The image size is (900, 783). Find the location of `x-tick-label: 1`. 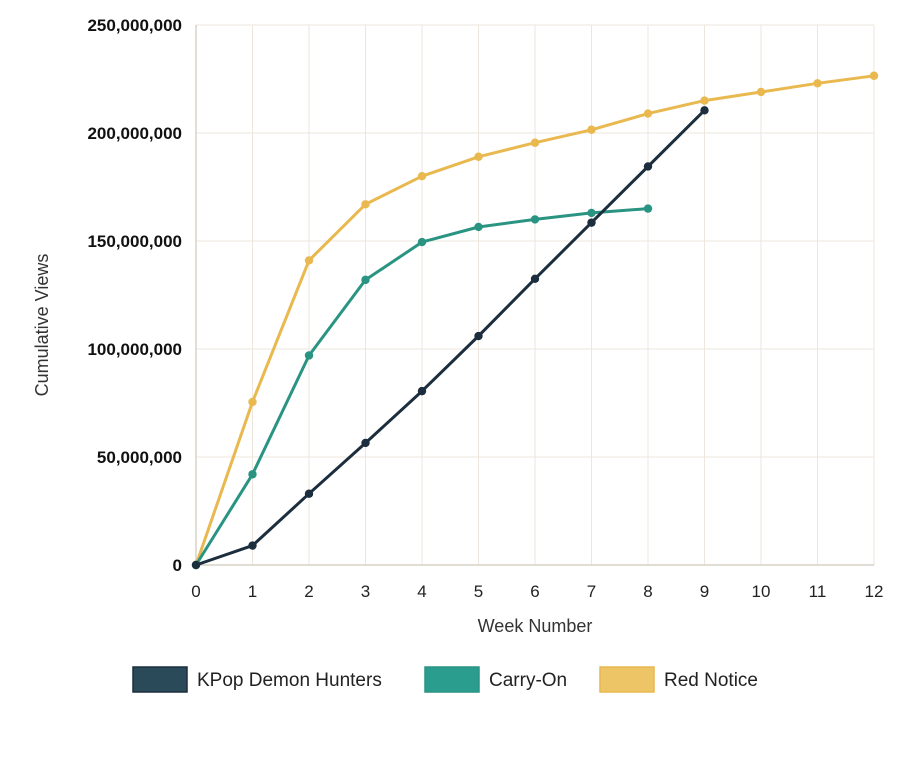

x-tick-label: 1 is located at coordinates (252, 591).